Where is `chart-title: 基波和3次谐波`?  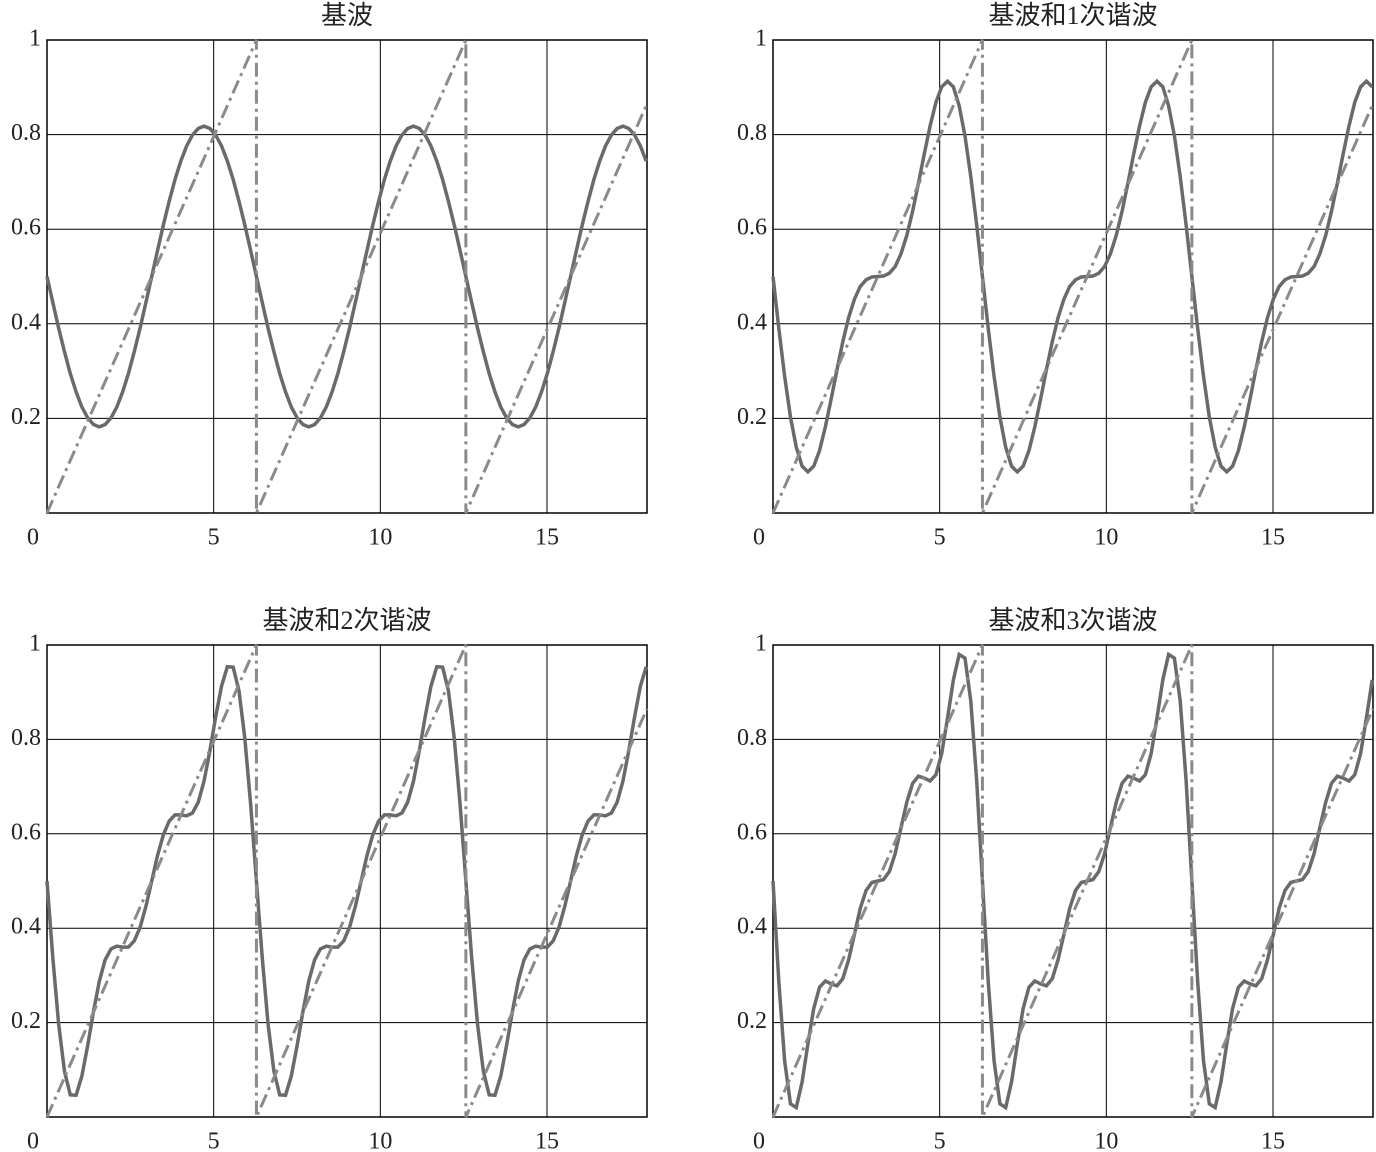
chart-title: 基波和3次谐波 is located at coordinates (1072, 620).